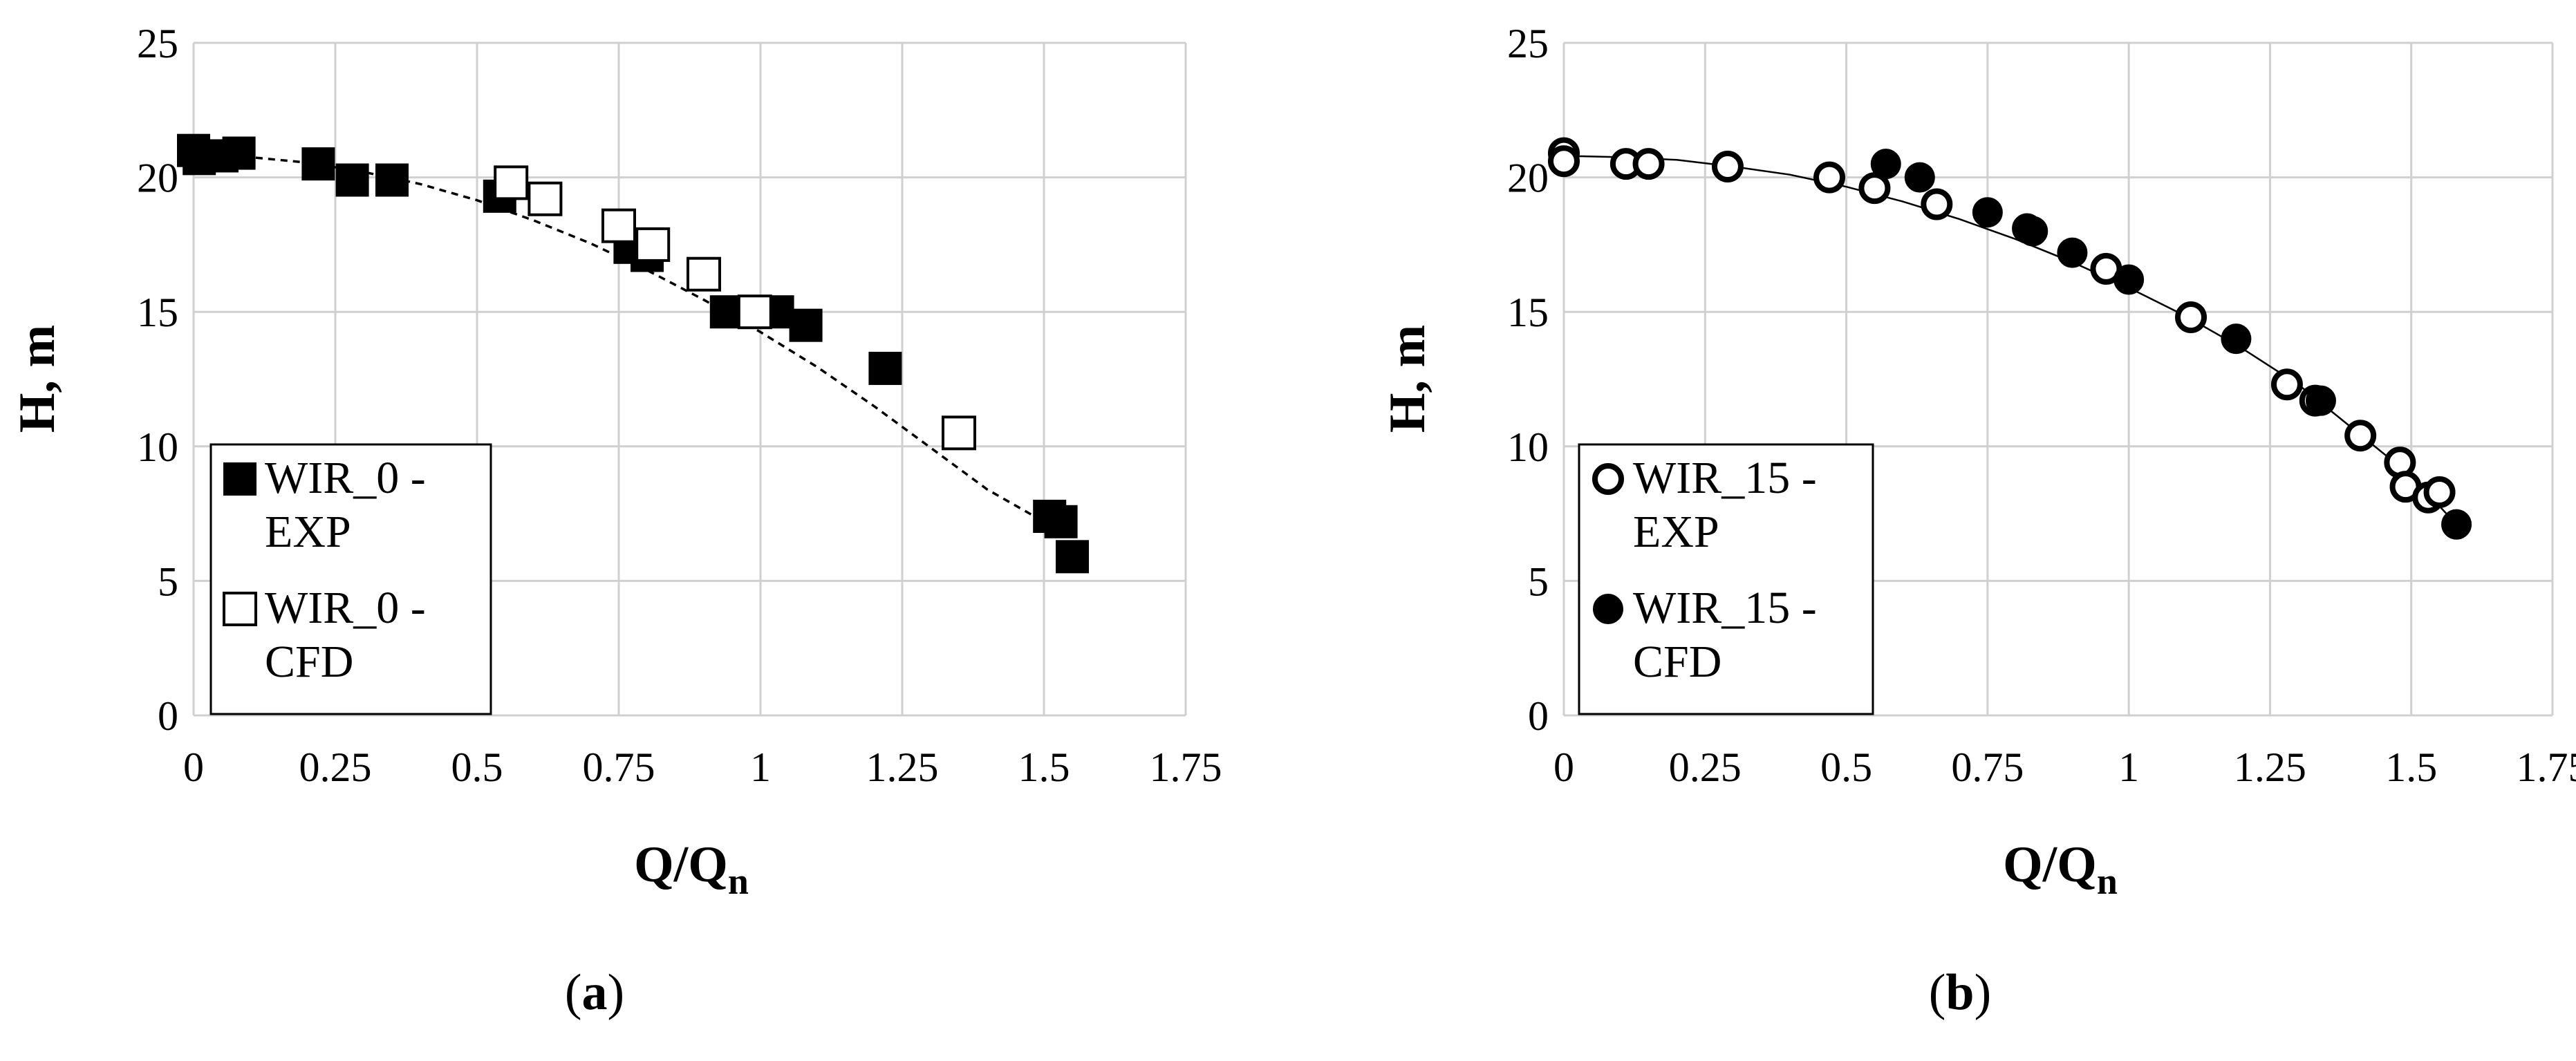 The height and width of the screenshot is (1061, 2576). I want to click on panel-a-legend-label-0: WIR_0 -, so click(345, 478).